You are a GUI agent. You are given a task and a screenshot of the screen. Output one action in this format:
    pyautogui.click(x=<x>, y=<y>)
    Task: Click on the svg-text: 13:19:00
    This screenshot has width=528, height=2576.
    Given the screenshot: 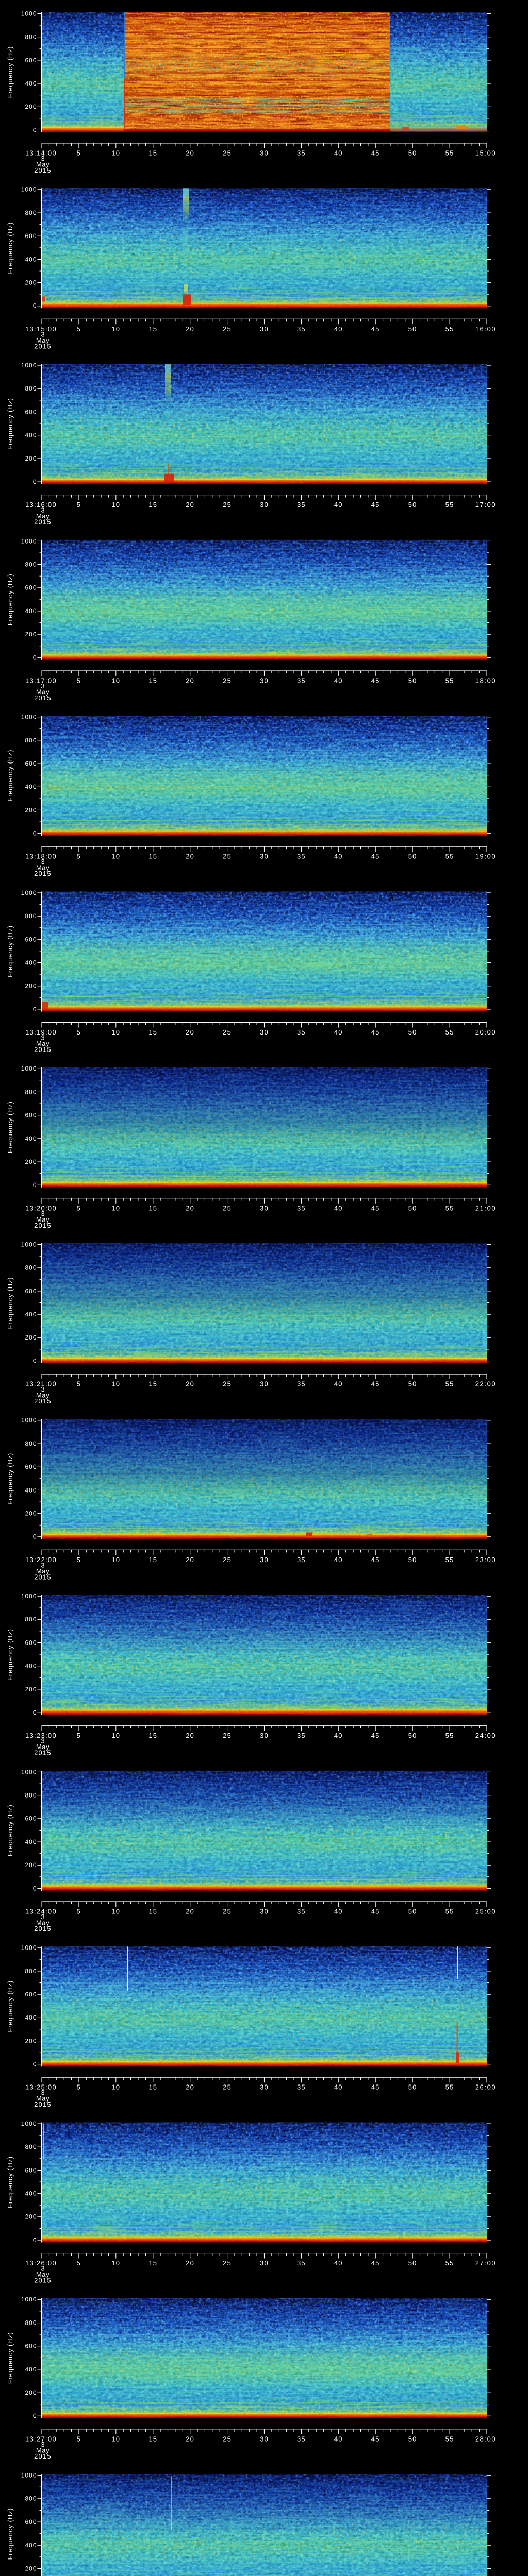 What is the action you would take?
    pyautogui.click(x=41, y=1032)
    